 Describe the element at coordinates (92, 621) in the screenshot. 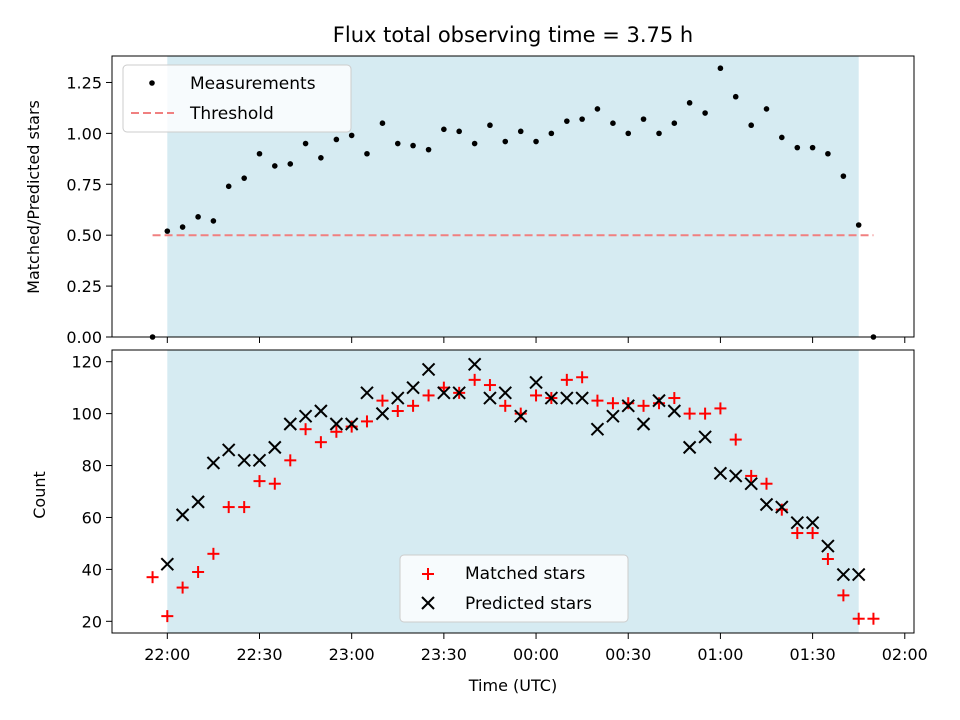

I see `count-y-tick-label: 20` at that location.